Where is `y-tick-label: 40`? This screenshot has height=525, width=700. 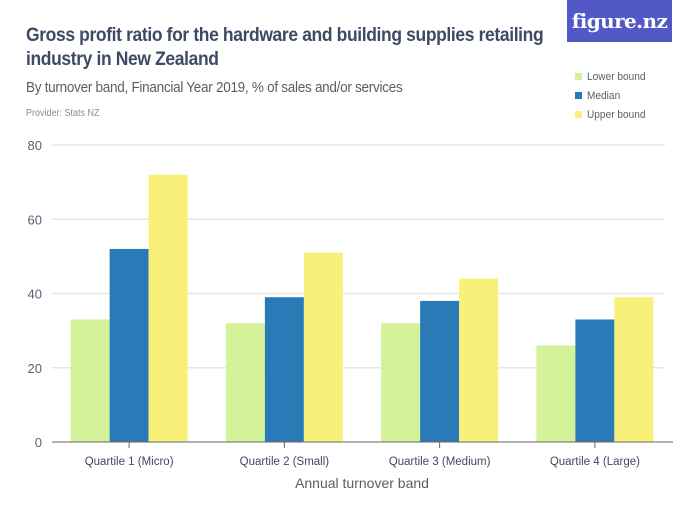
y-tick-label: 40 is located at coordinates (35, 294).